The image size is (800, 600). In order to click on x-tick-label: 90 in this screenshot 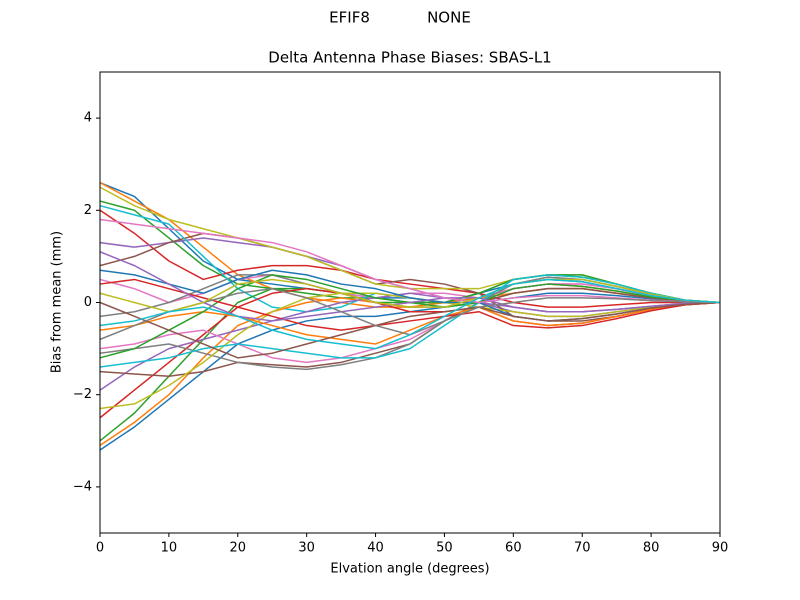, I will do `click(720, 548)`.